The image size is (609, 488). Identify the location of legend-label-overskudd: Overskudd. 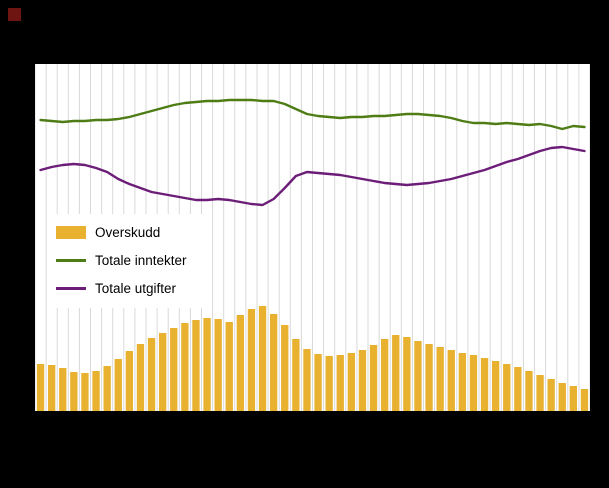
(128, 232).